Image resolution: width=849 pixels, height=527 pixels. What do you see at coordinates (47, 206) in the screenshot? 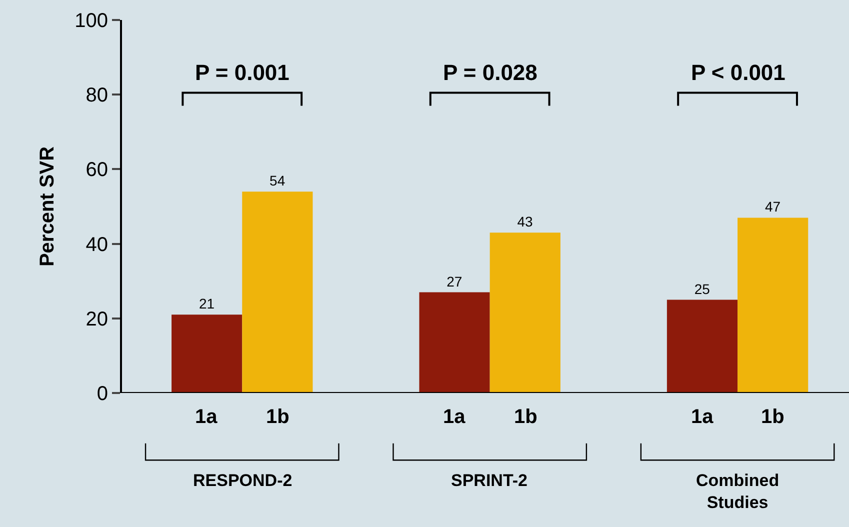
I see `y-axis-title: Percent SVR` at bounding box center [47, 206].